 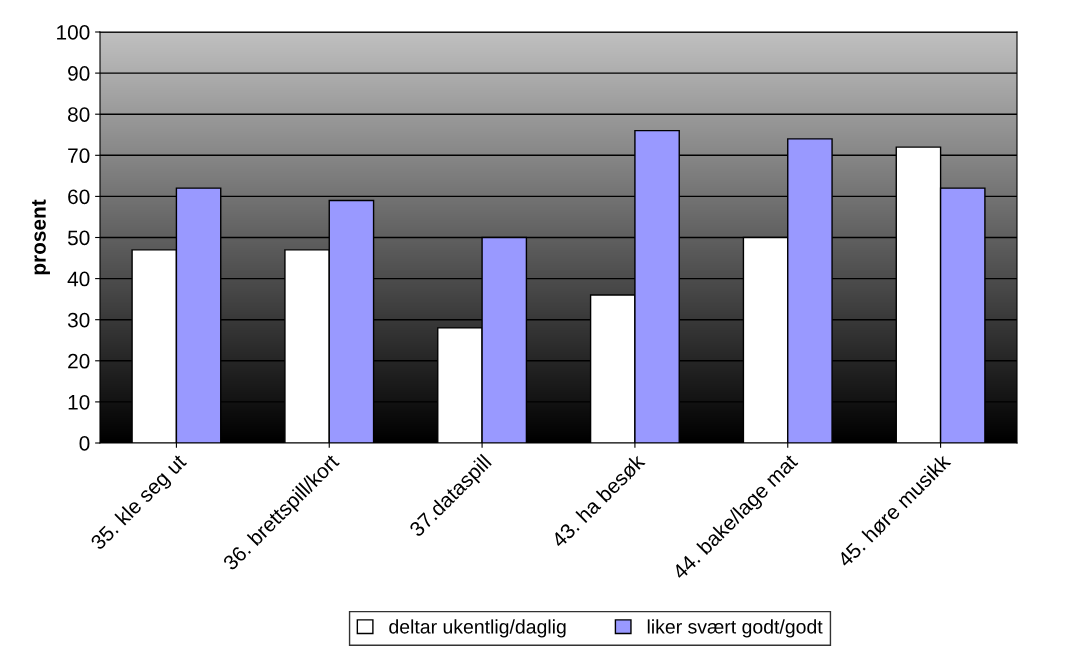 What do you see at coordinates (78, 238) in the screenshot?
I see `y-tick-label: 50` at bounding box center [78, 238].